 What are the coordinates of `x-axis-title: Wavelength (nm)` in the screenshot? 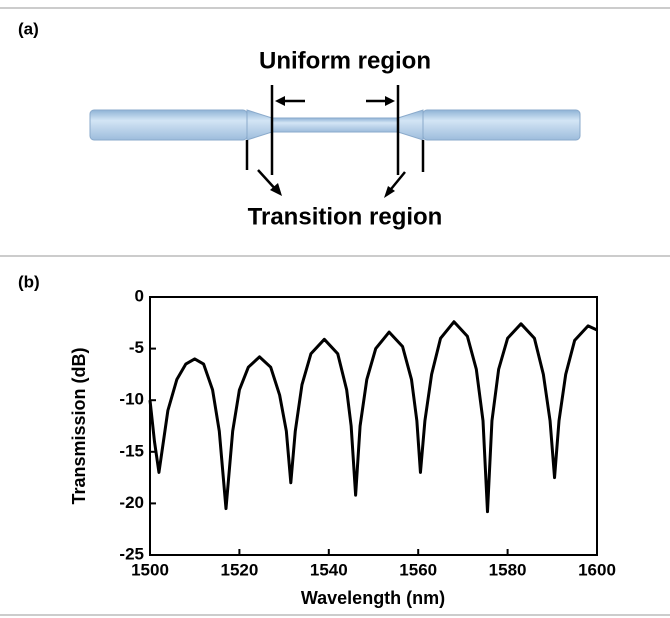 It's located at (373, 598).